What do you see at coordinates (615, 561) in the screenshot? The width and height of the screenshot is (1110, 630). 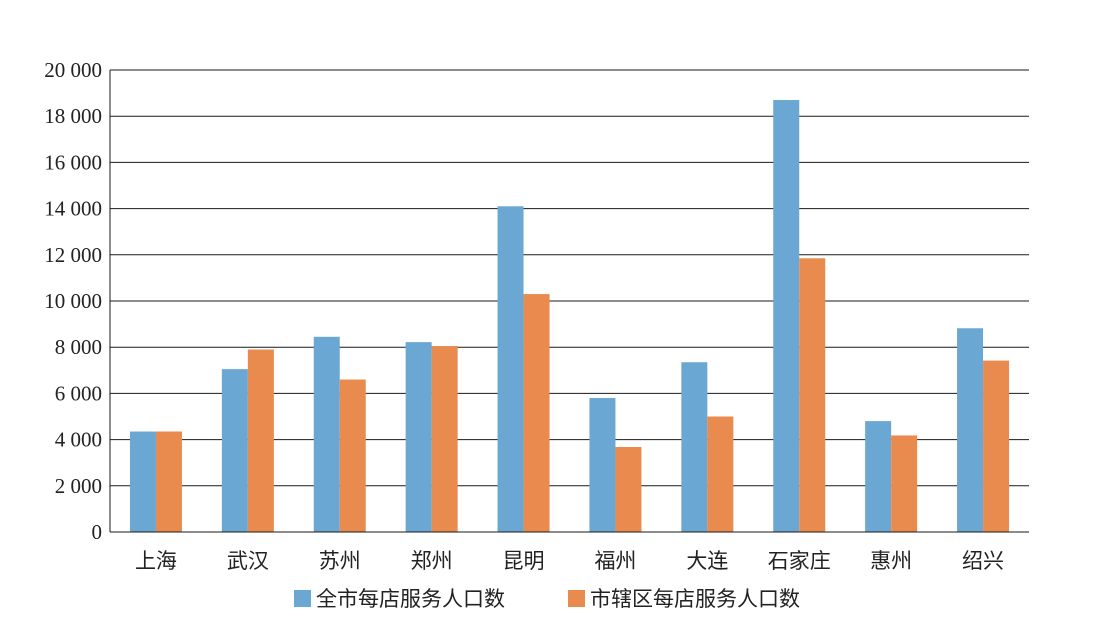 I see `x-category-label: 福州` at bounding box center [615, 561].